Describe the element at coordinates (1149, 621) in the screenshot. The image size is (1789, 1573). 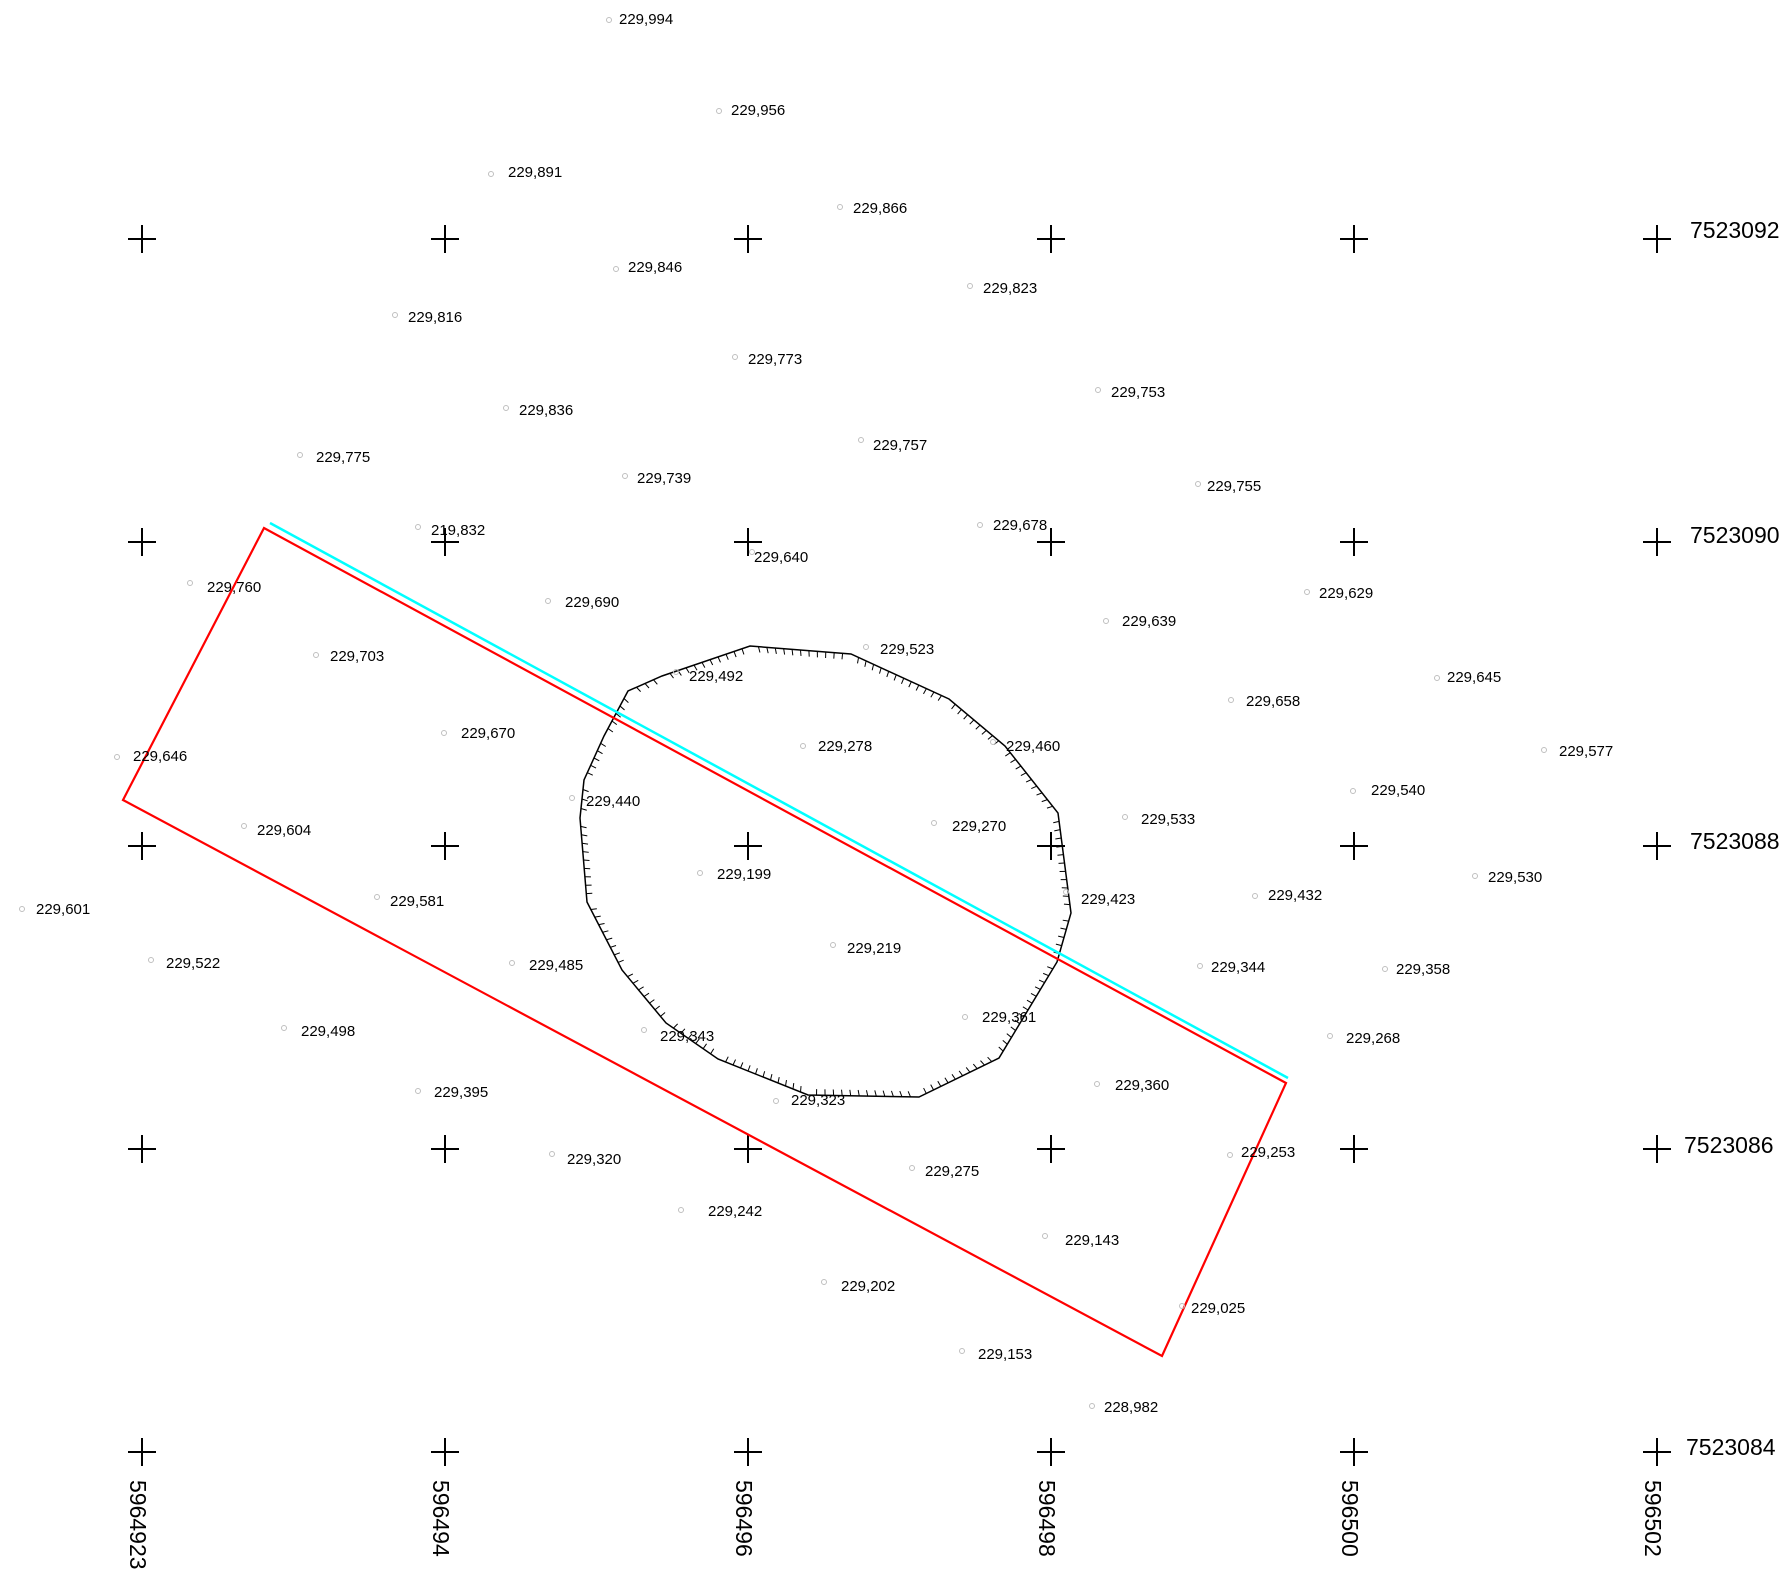
I see `elevation-label: 229,639` at that location.